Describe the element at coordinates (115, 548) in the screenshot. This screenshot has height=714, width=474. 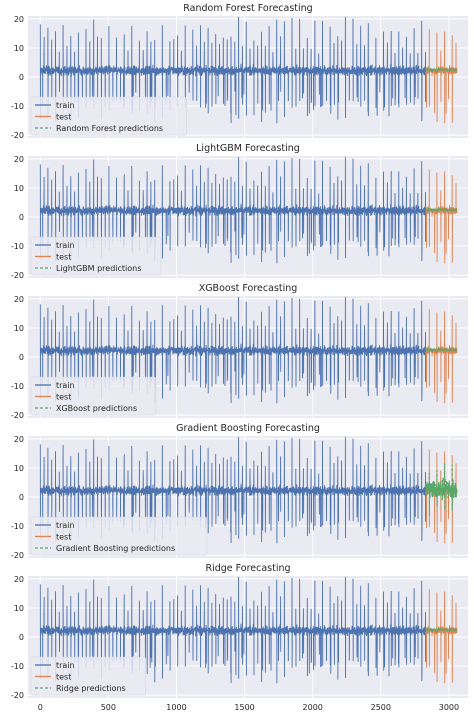
I see `legend-label-3: Gradient Boosting predictions` at that location.